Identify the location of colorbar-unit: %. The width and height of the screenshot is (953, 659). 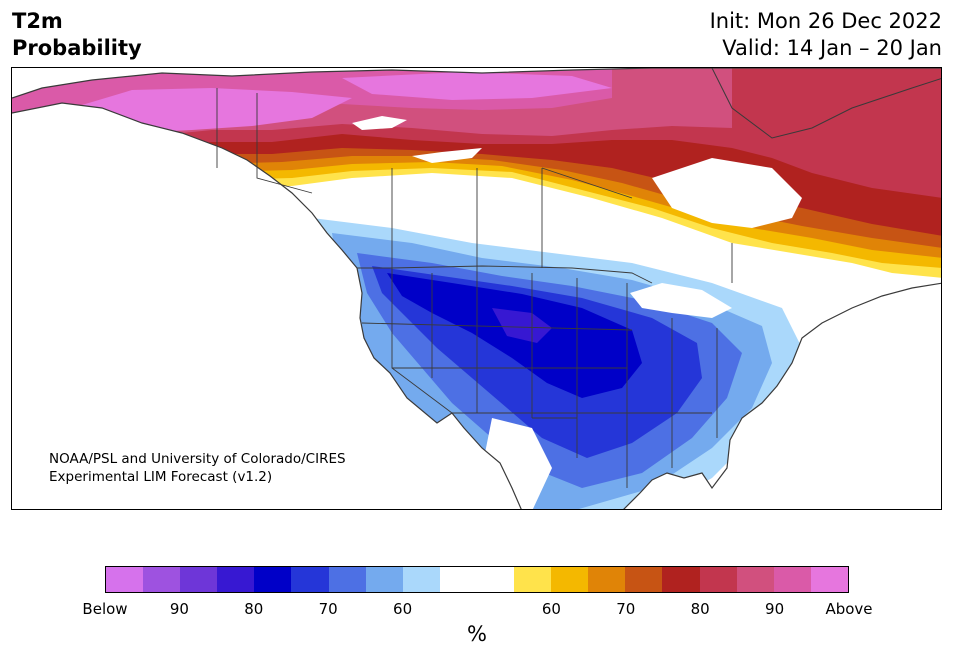
(477, 634).